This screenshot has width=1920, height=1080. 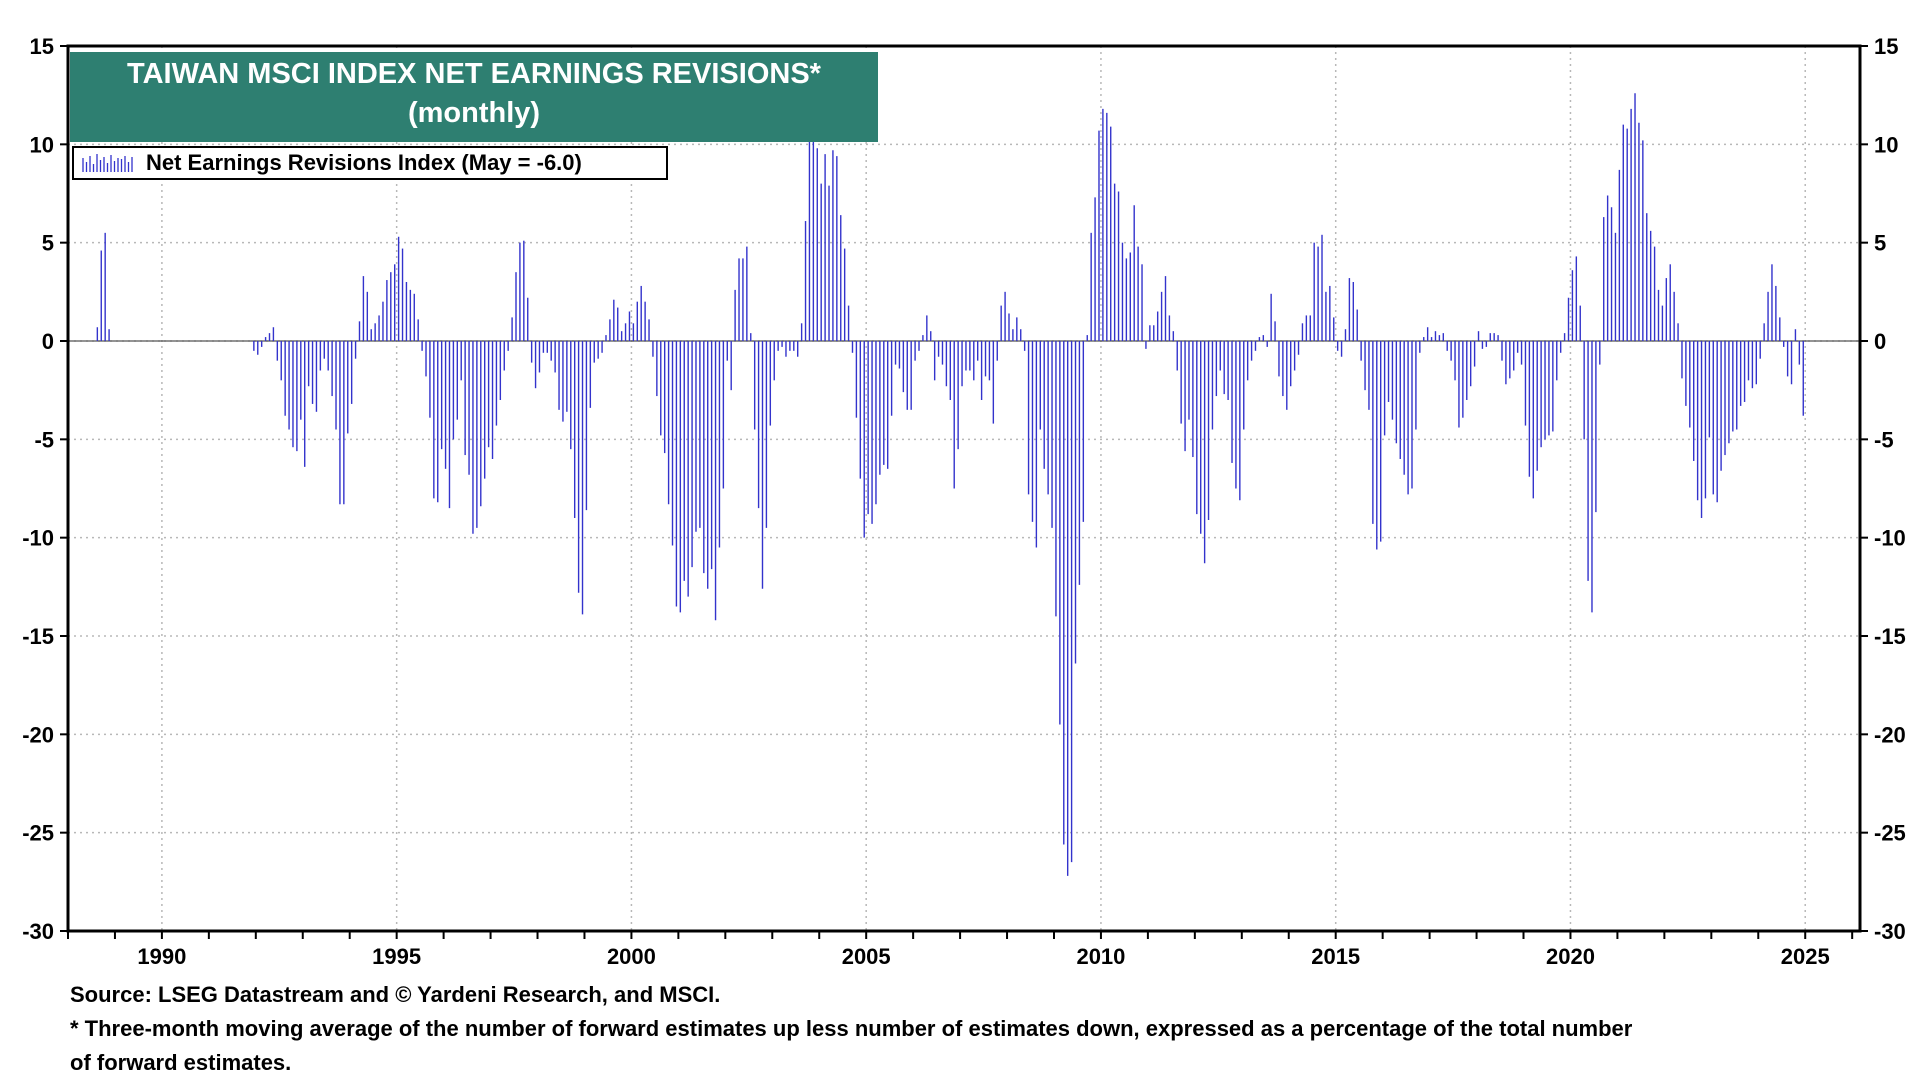 I want to click on footnote-line-2: of forward estimates., so click(x=181, y=1062).